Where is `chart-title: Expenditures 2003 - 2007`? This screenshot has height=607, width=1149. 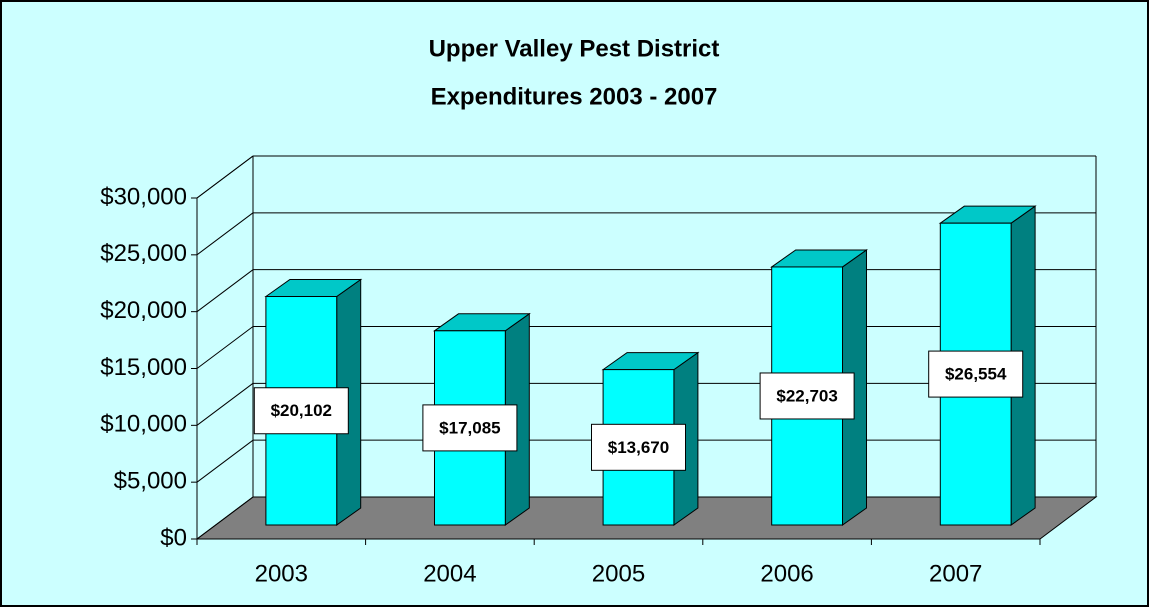 chart-title: Expenditures 2003 - 2007 is located at coordinates (574, 96).